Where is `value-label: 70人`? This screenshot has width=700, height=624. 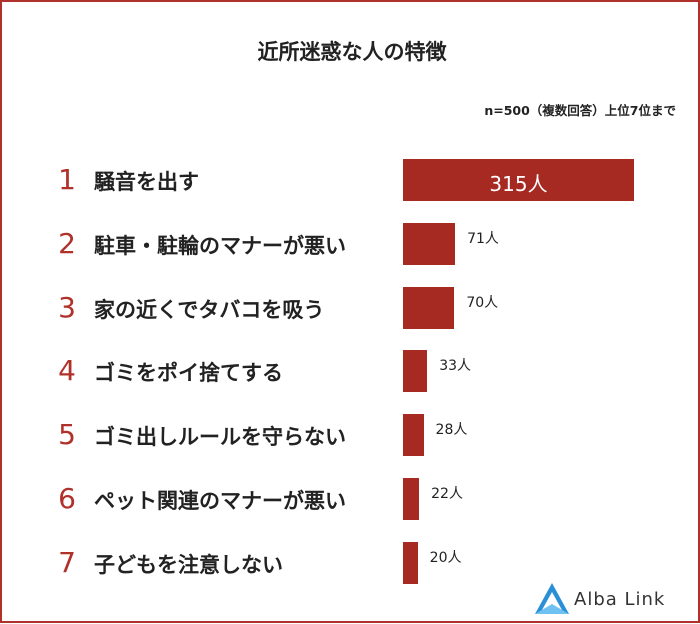 value-label: 70人 is located at coordinates (482, 302).